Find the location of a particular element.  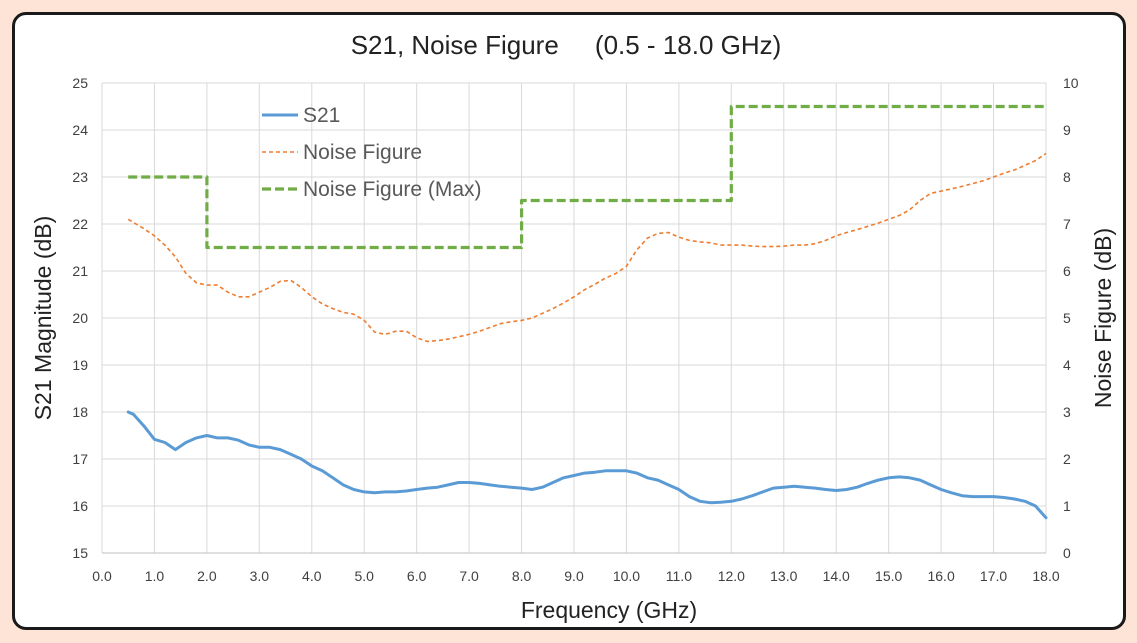

y2-tick-label: 4 is located at coordinates (1067, 365).